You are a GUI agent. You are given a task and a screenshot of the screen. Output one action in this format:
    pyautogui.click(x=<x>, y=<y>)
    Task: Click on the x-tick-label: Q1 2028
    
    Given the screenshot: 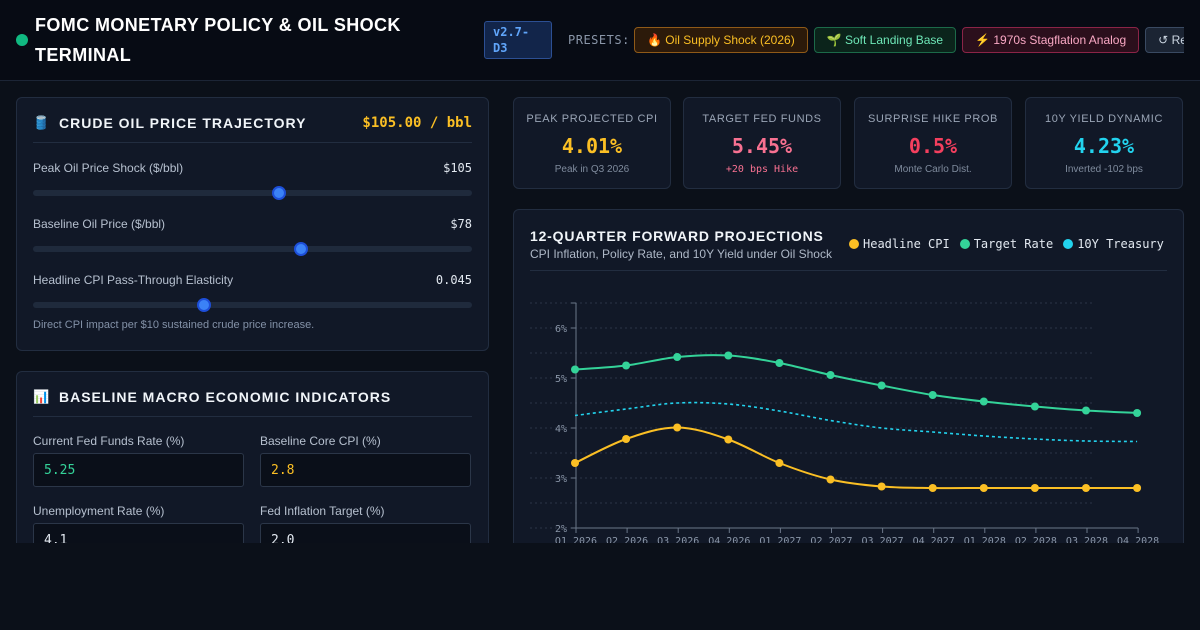 What is the action you would take?
    pyautogui.click(x=985, y=539)
    